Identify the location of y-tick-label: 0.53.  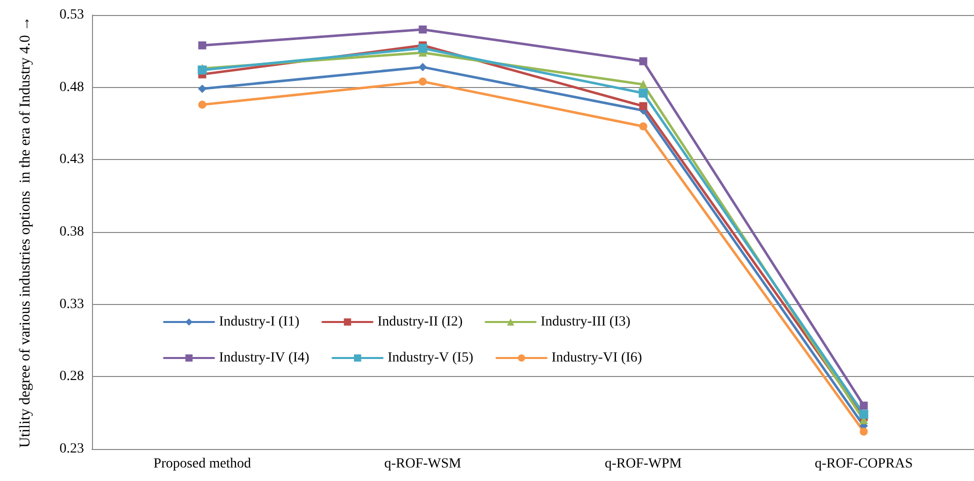
(72, 15).